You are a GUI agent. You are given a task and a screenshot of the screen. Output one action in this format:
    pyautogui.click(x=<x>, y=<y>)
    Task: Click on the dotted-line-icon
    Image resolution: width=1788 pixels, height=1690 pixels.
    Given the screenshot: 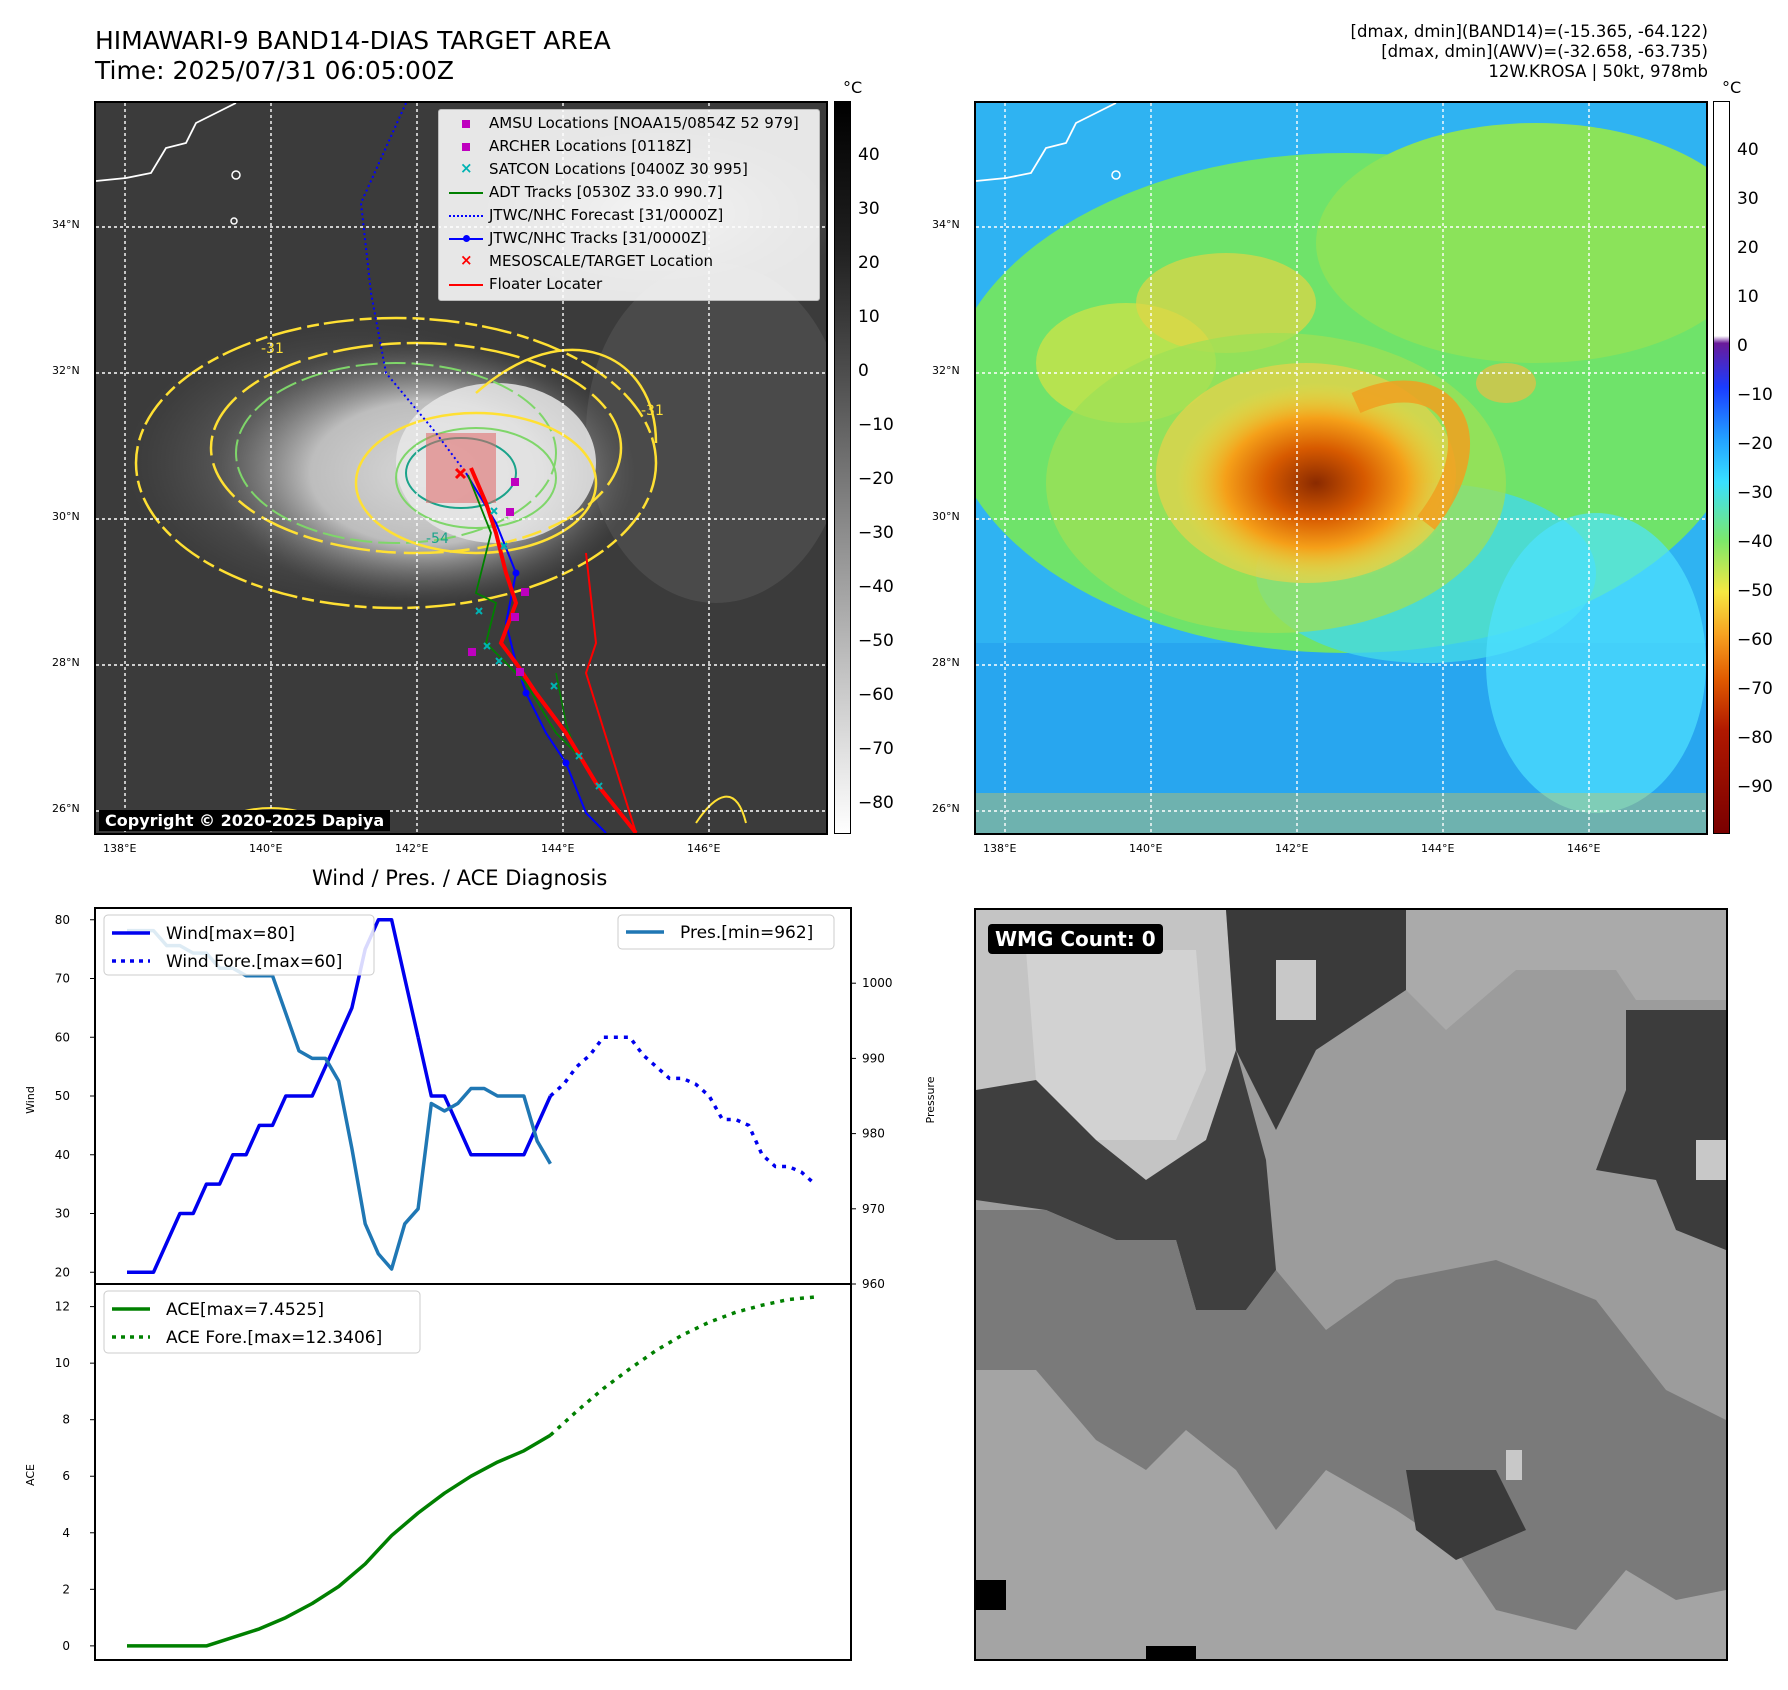 What is the action you would take?
    pyautogui.click(x=466, y=216)
    